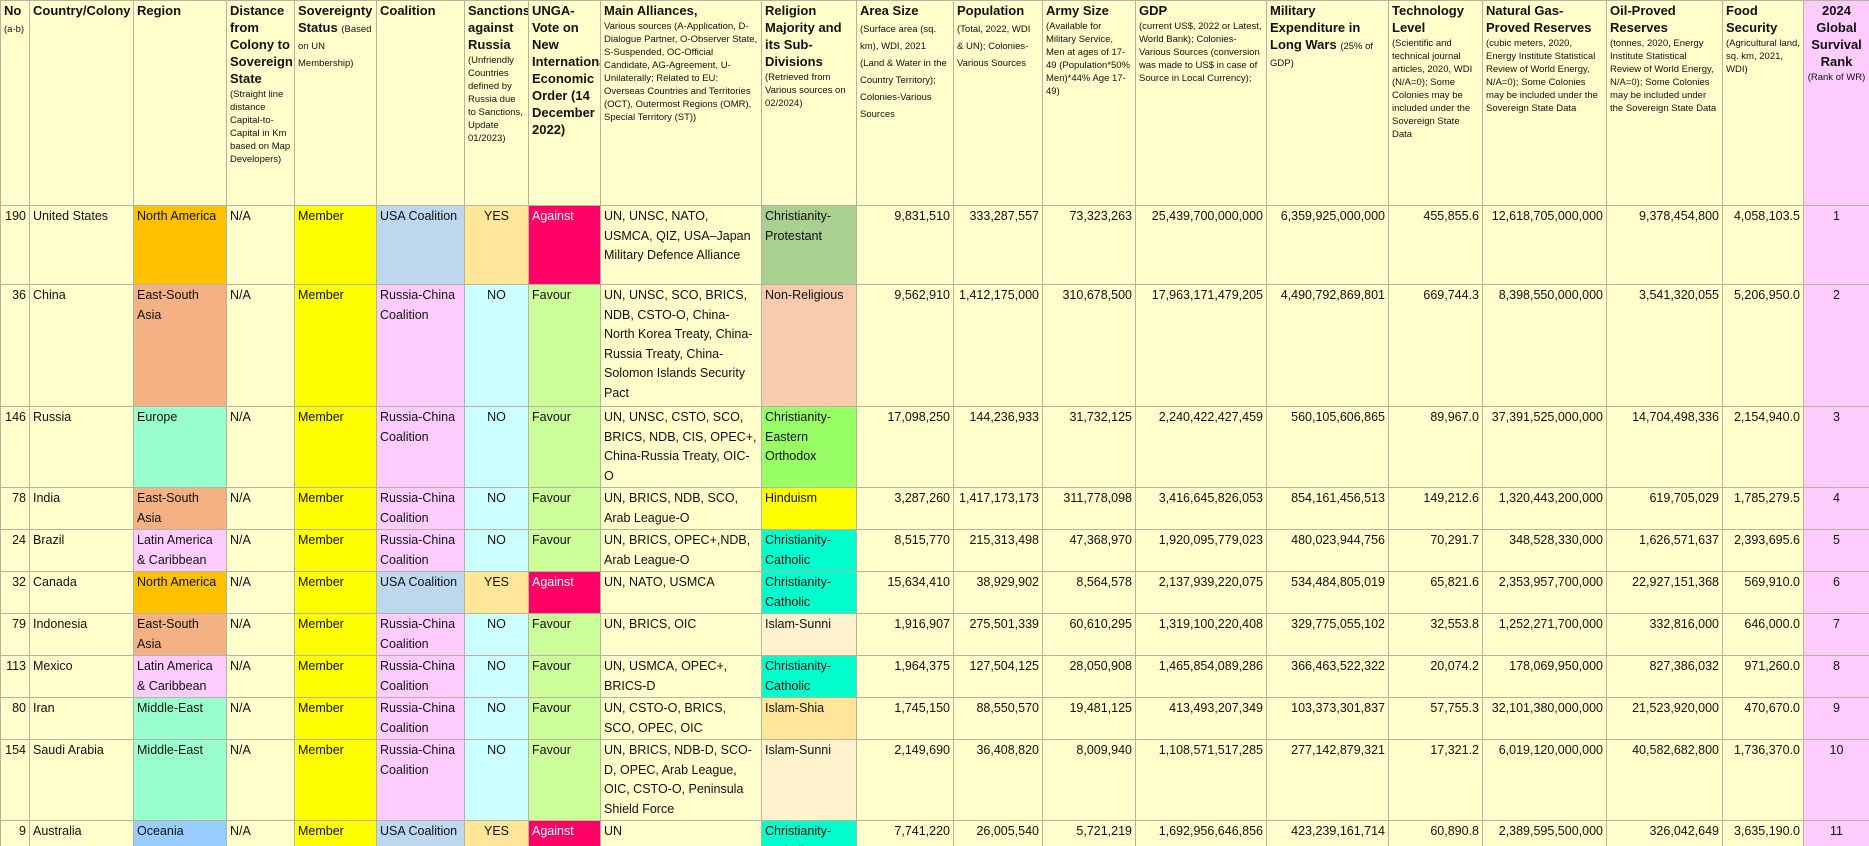  What do you see at coordinates (81, 345) in the screenshot?
I see `table-cell: China` at bounding box center [81, 345].